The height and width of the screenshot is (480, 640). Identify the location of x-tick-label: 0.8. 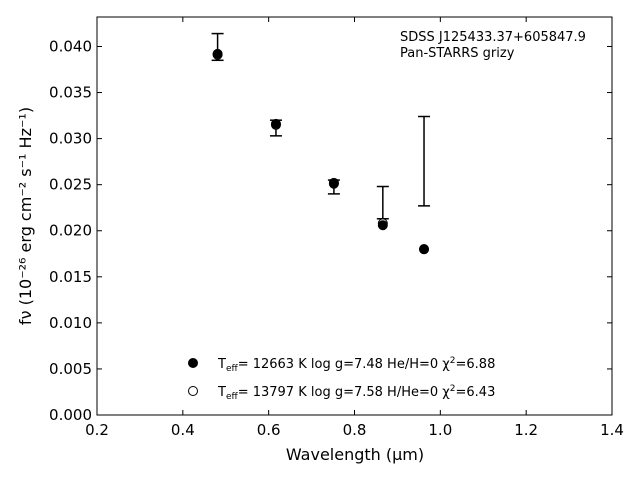
(355, 430).